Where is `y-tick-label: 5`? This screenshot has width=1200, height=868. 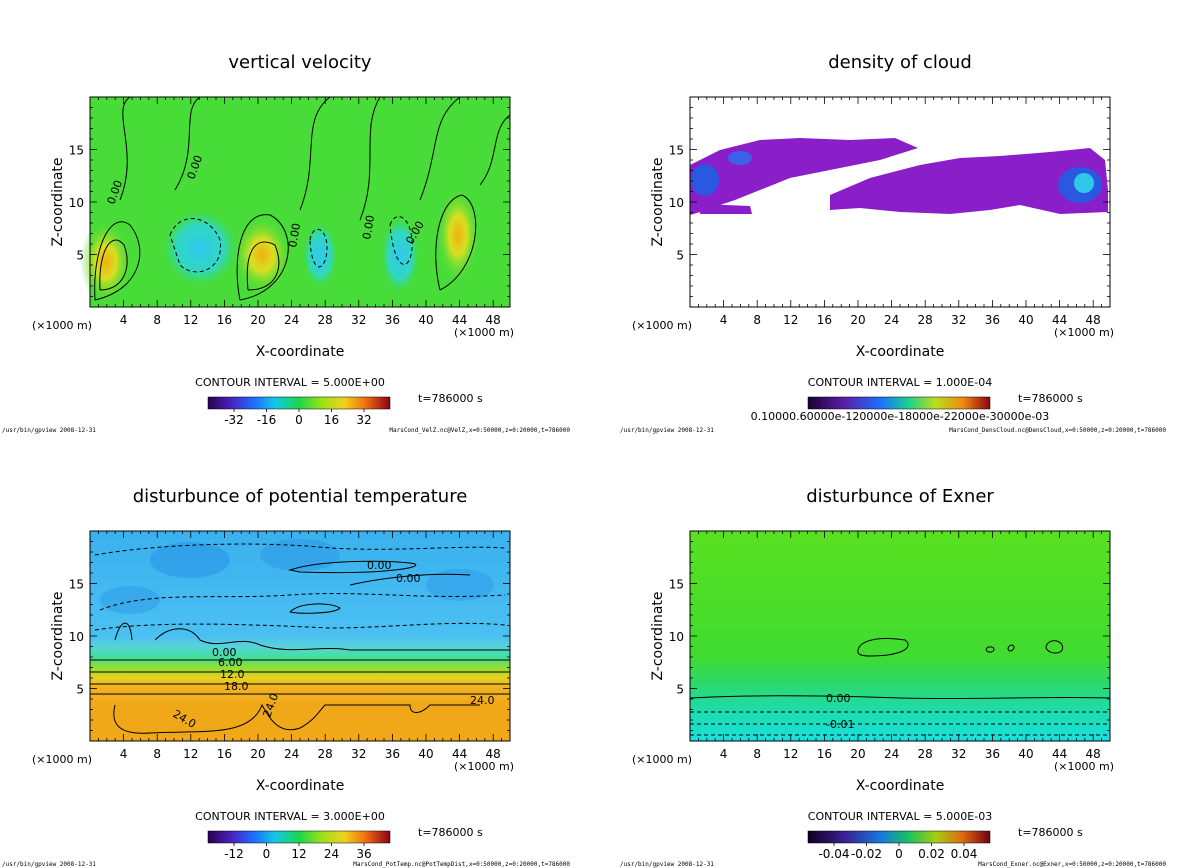 y-tick-label: 5 is located at coordinates (680, 256).